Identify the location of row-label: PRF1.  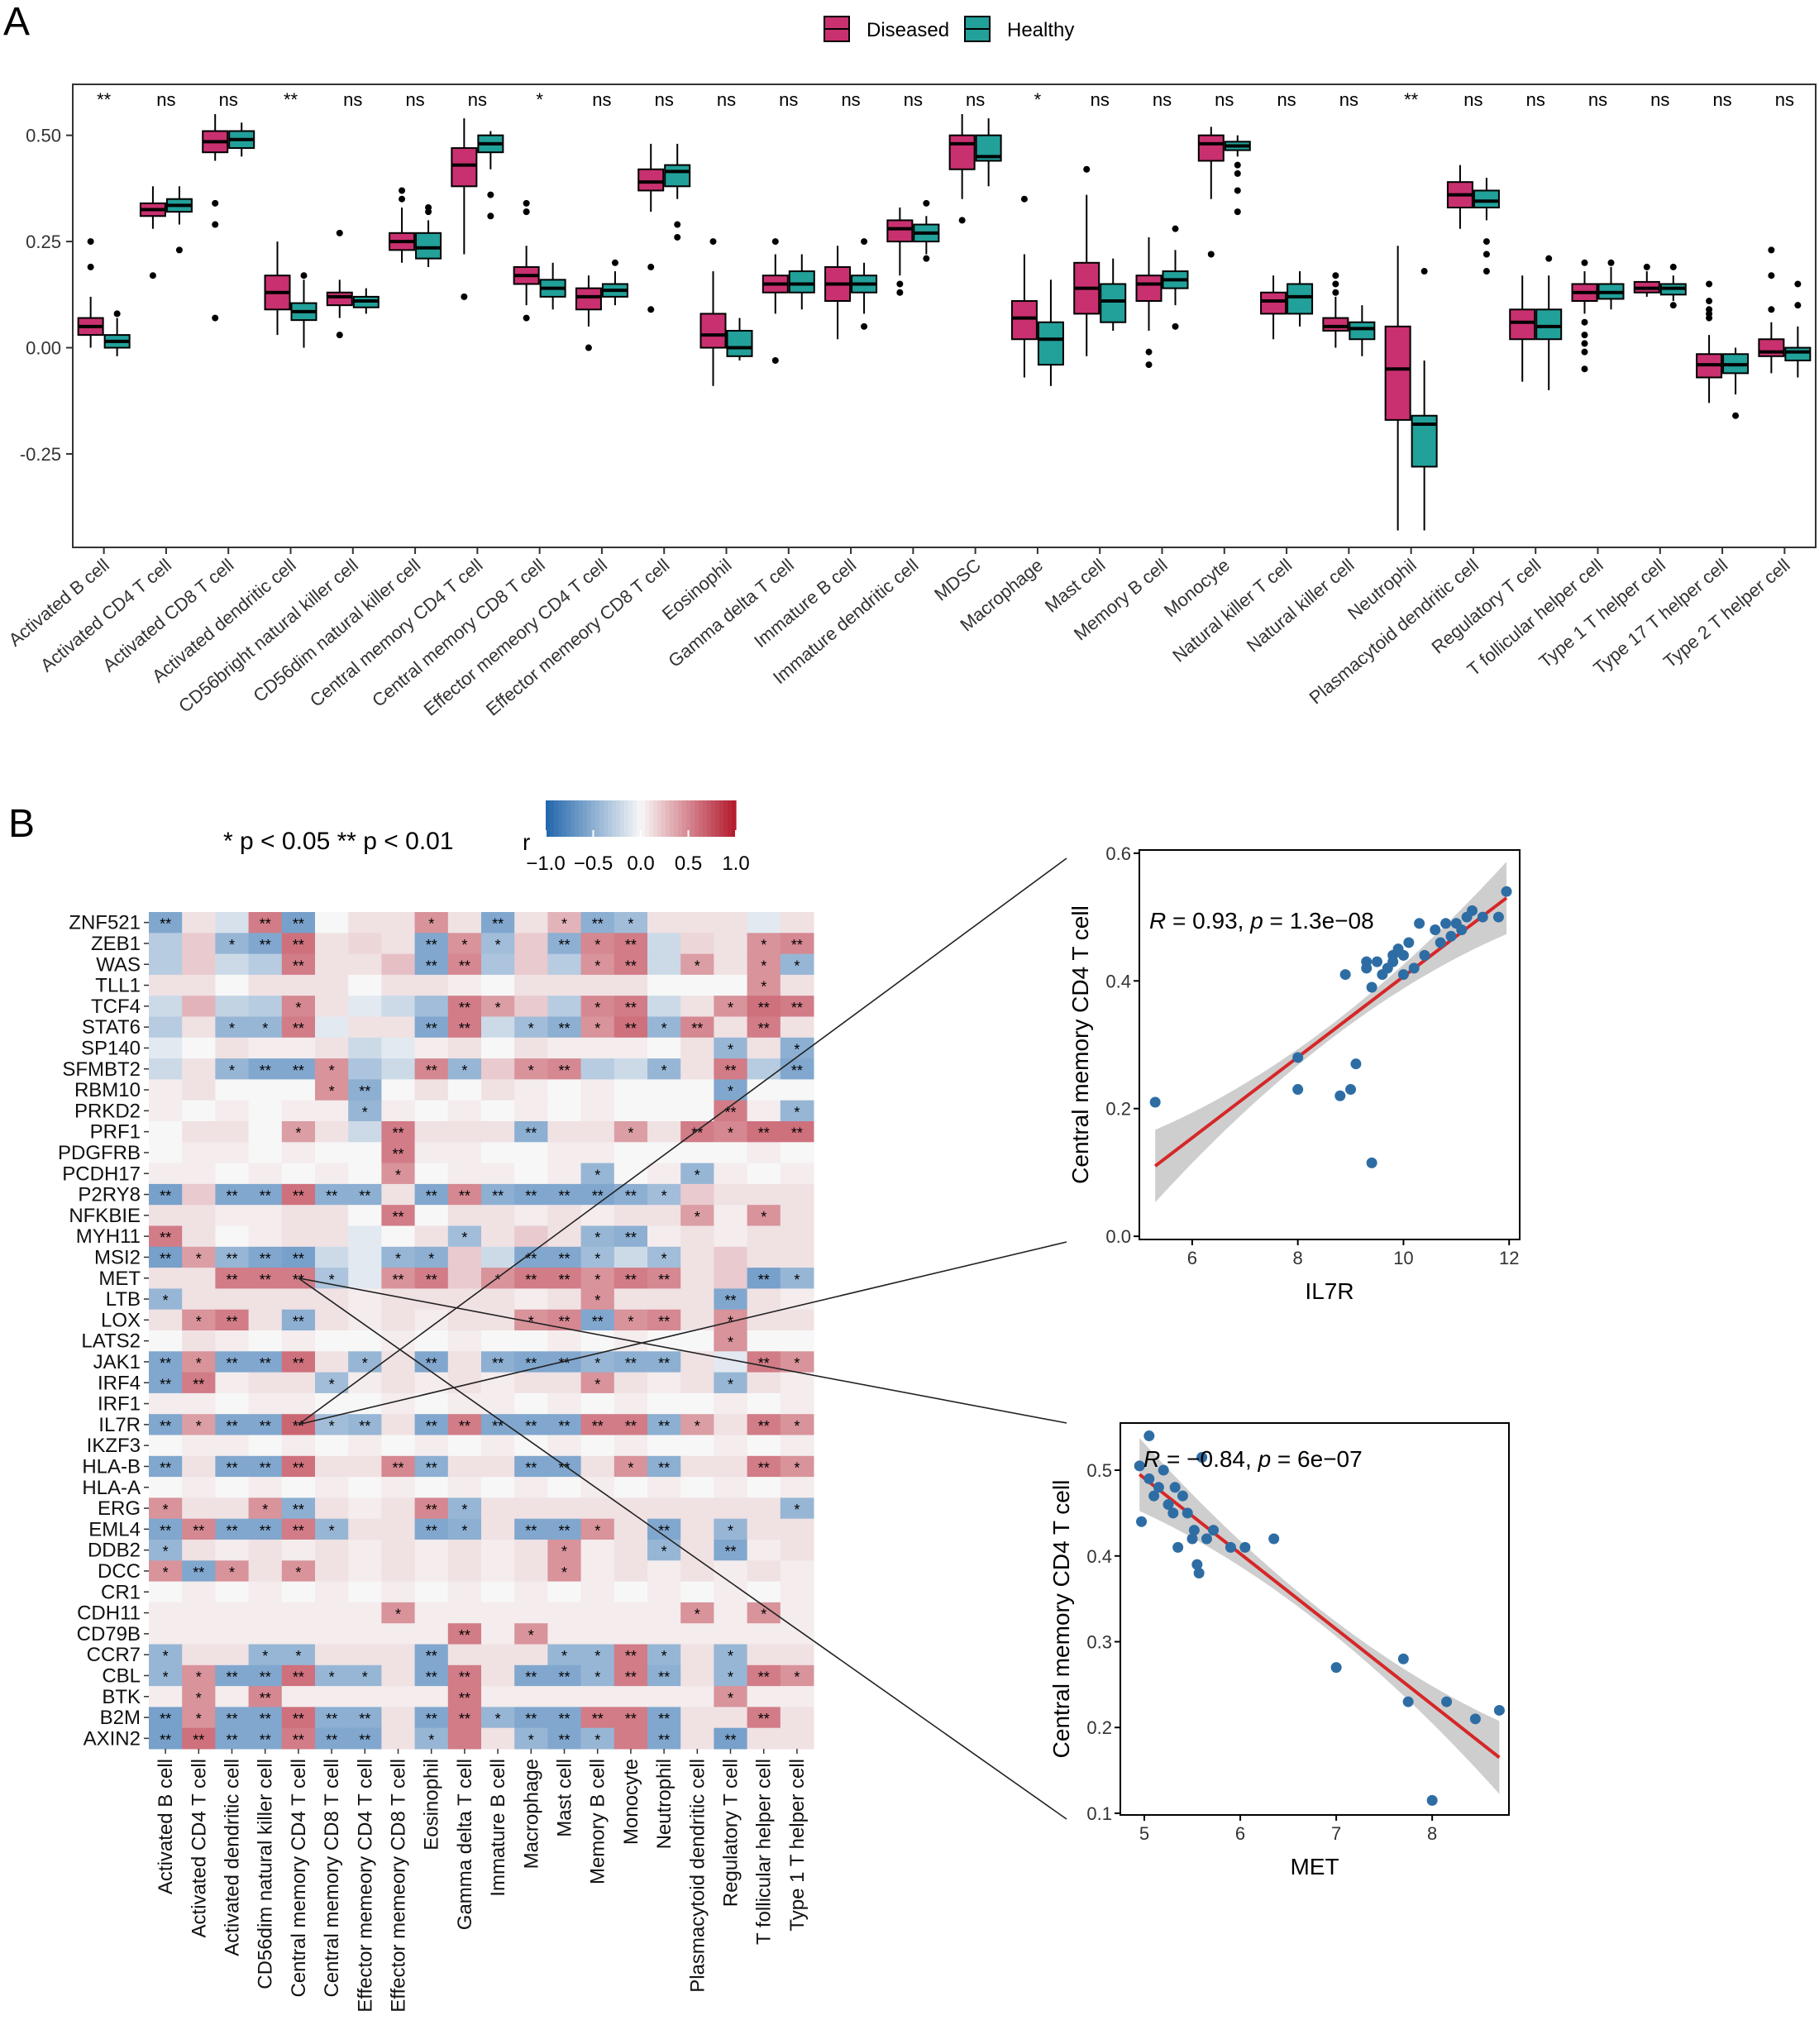
(115, 1132).